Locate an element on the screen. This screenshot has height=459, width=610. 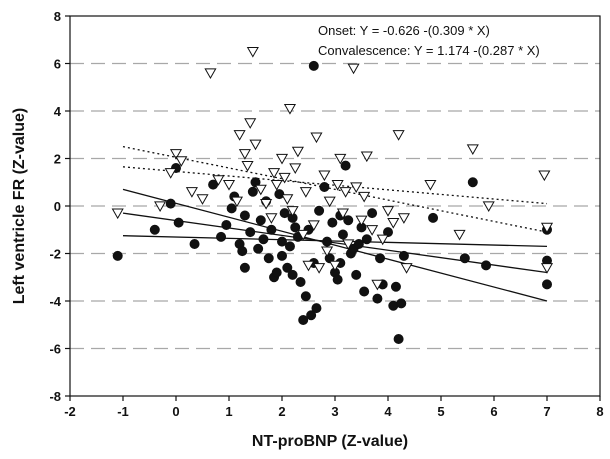
x-tick-label: 4 is located at coordinates (388, 411).